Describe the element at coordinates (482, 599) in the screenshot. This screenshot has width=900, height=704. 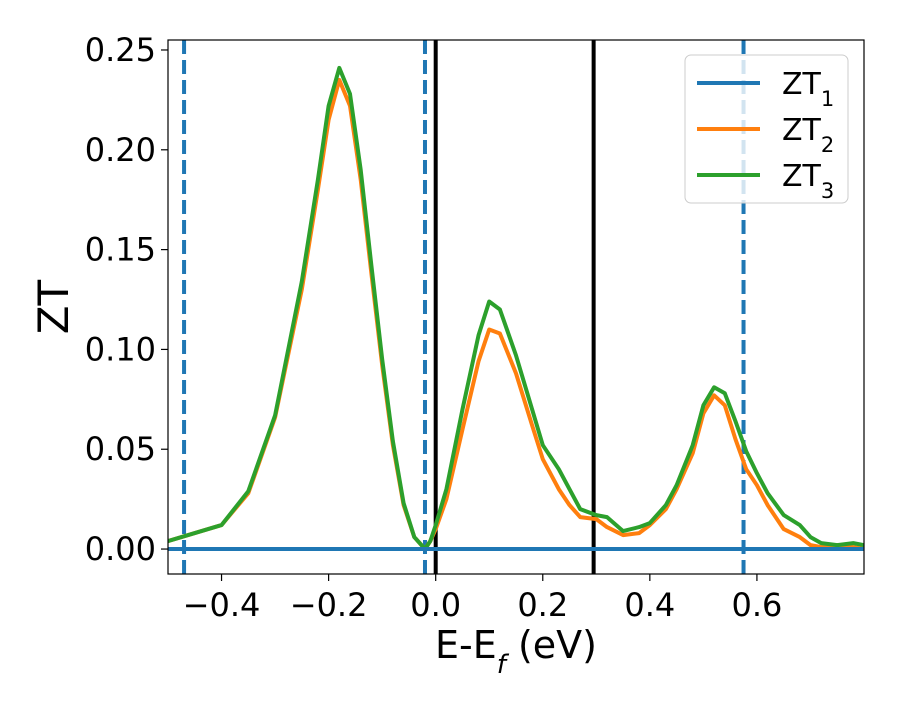
I see `x-axis-ticks: −0.4 −0.2 0.0 0.2 0.4 0.6` at that location.